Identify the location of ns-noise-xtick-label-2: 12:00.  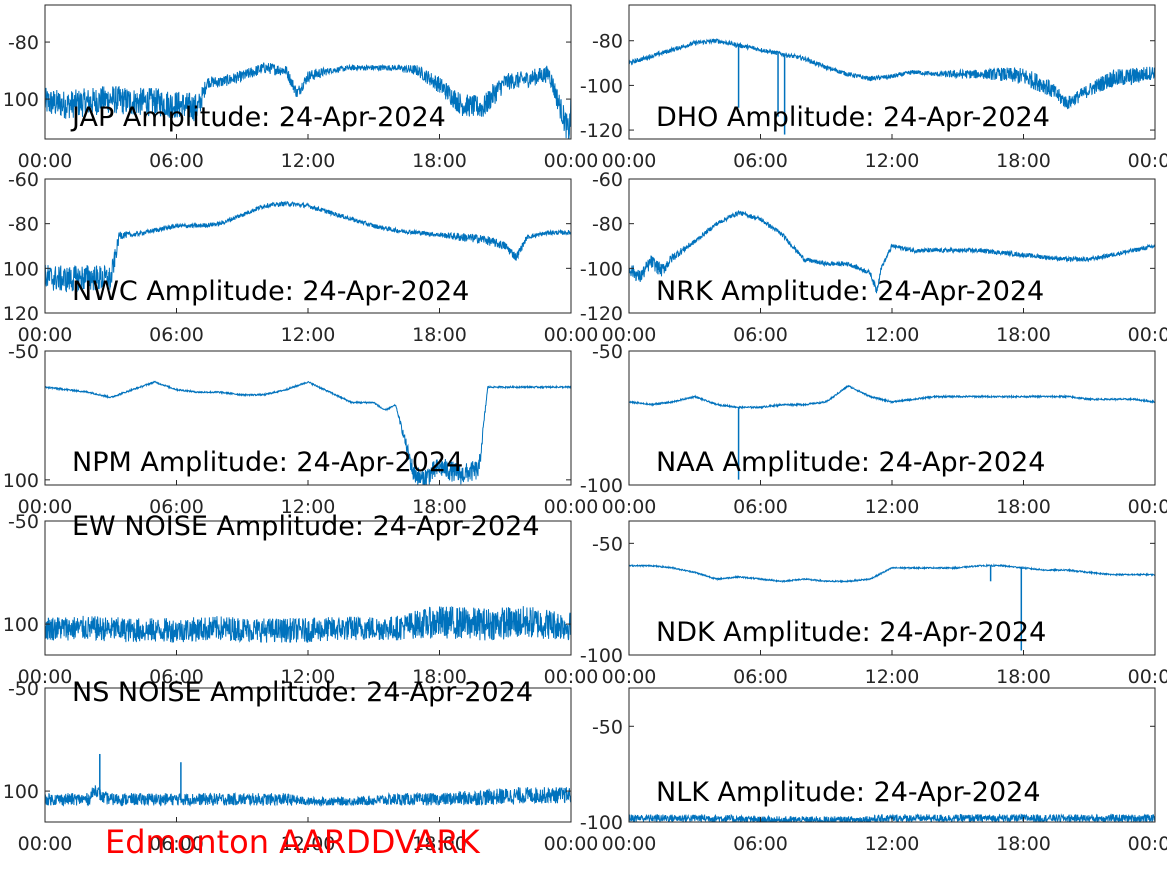
(308, 844).